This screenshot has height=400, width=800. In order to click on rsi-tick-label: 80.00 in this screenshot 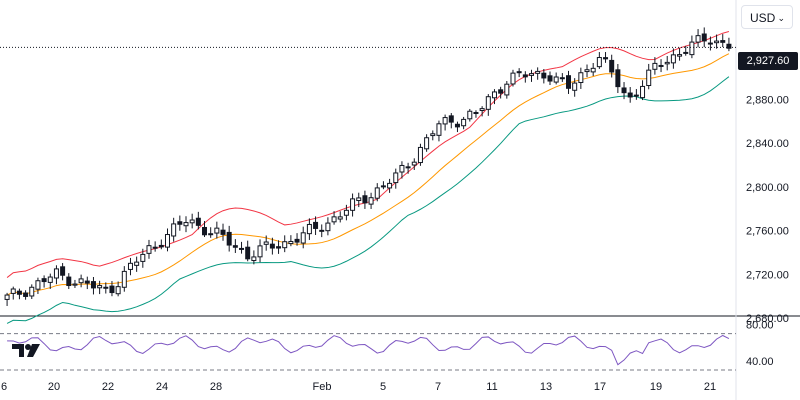, I will do `click(760, 326)`.